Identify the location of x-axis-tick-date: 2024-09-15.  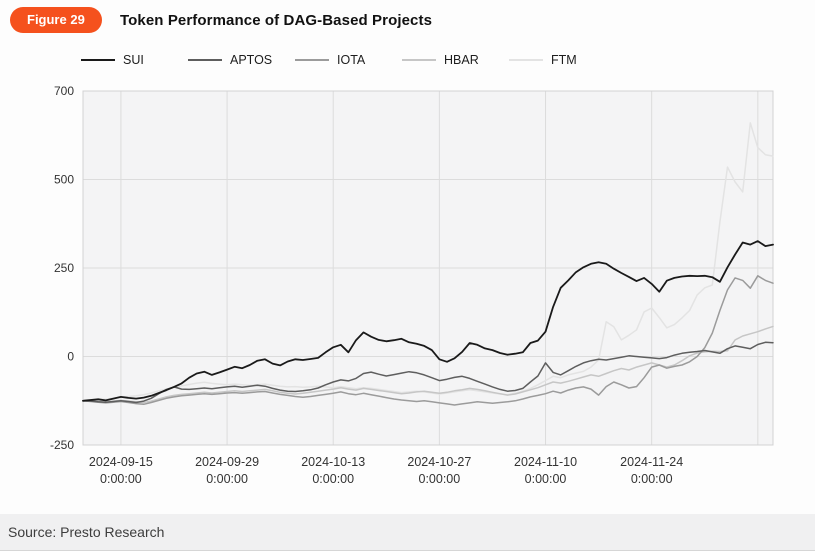
(121, 462).